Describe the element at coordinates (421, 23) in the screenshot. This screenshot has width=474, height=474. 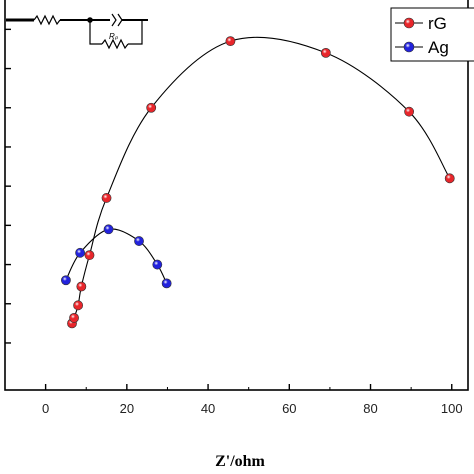
I see `legend-item-rg: rG` at that location.